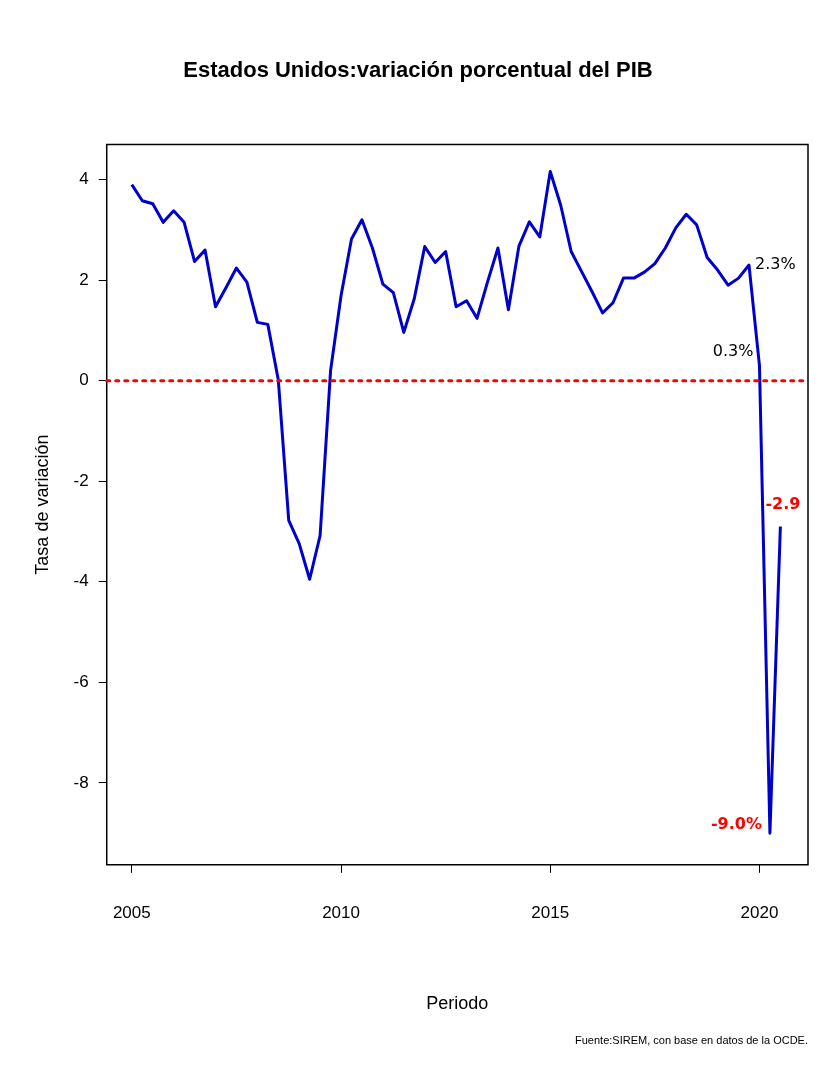  Describe the element at coordinates (131, 912) in the screenshot. I see `x-tick-label: 2005` at that location.